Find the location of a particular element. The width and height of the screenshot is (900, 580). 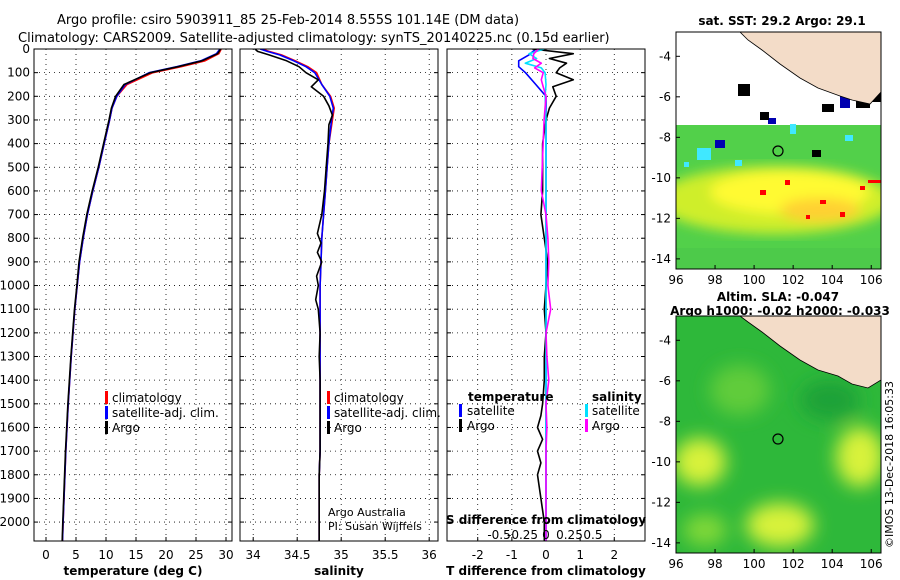

x-tick-label: 15 is located at coordinates (135, 555).